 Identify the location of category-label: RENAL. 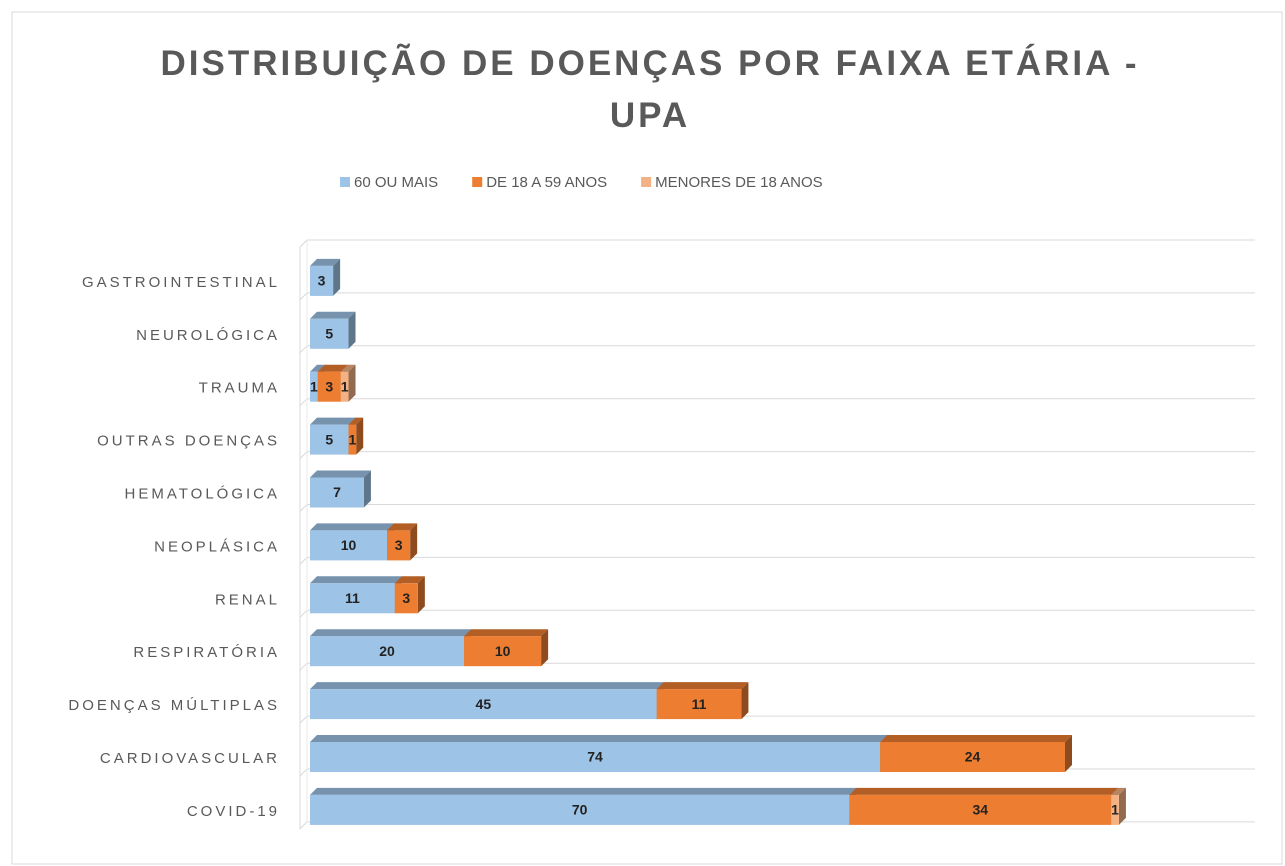
(247, 599).